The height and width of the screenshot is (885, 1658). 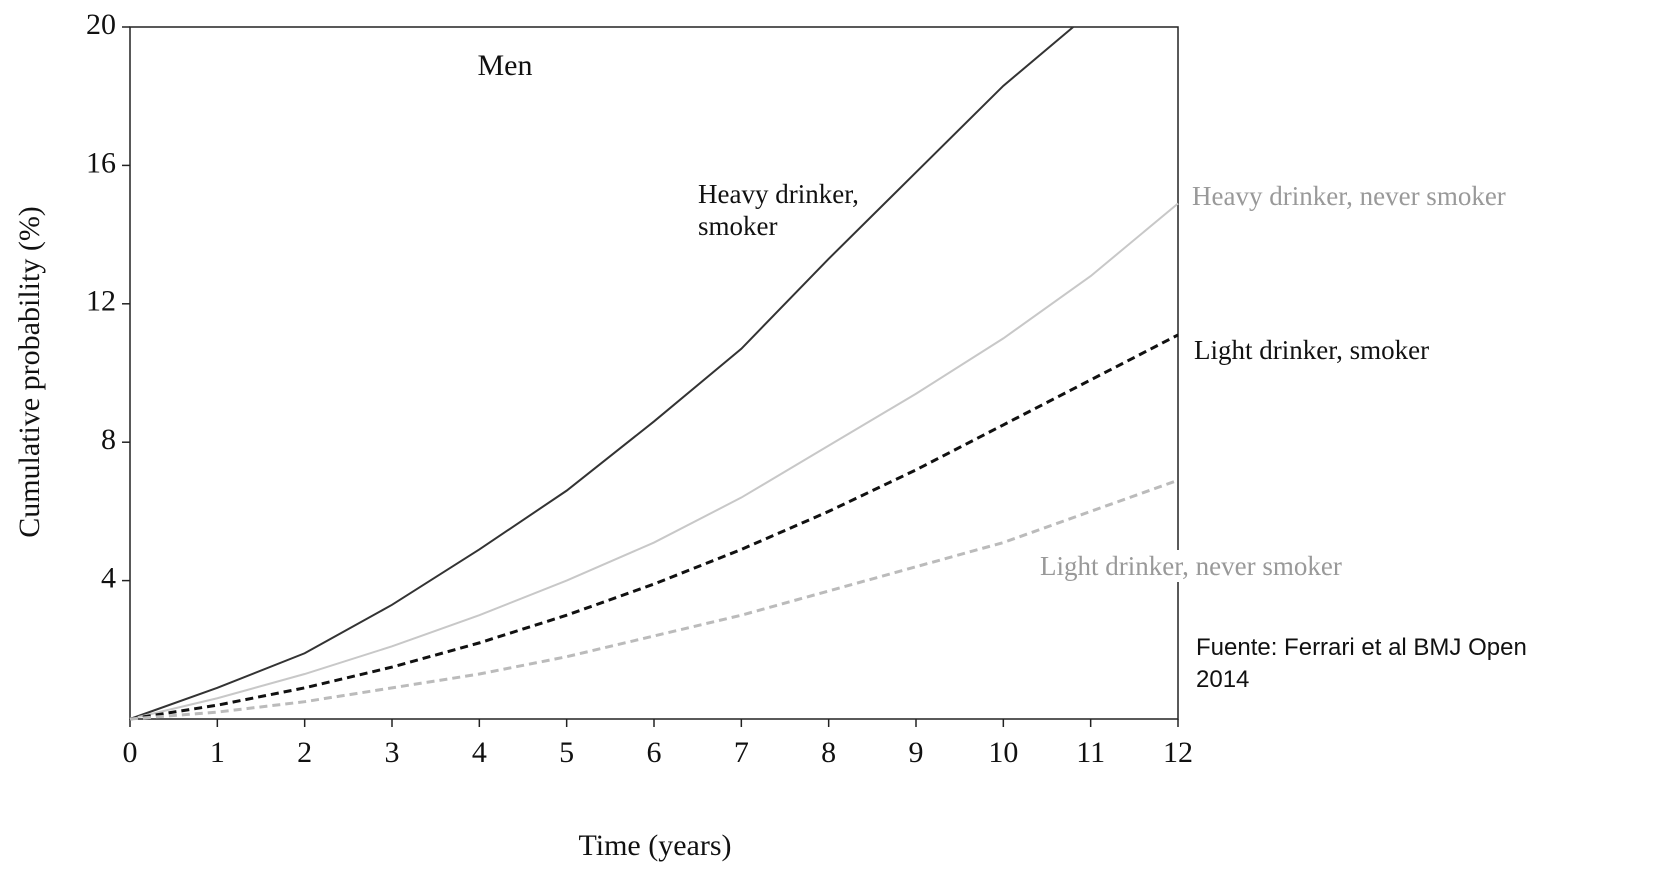 What do you see at coordinates (479, 752) in the screenshot?
I see `x-tick-label: 4` at bounding box center [479, 752].